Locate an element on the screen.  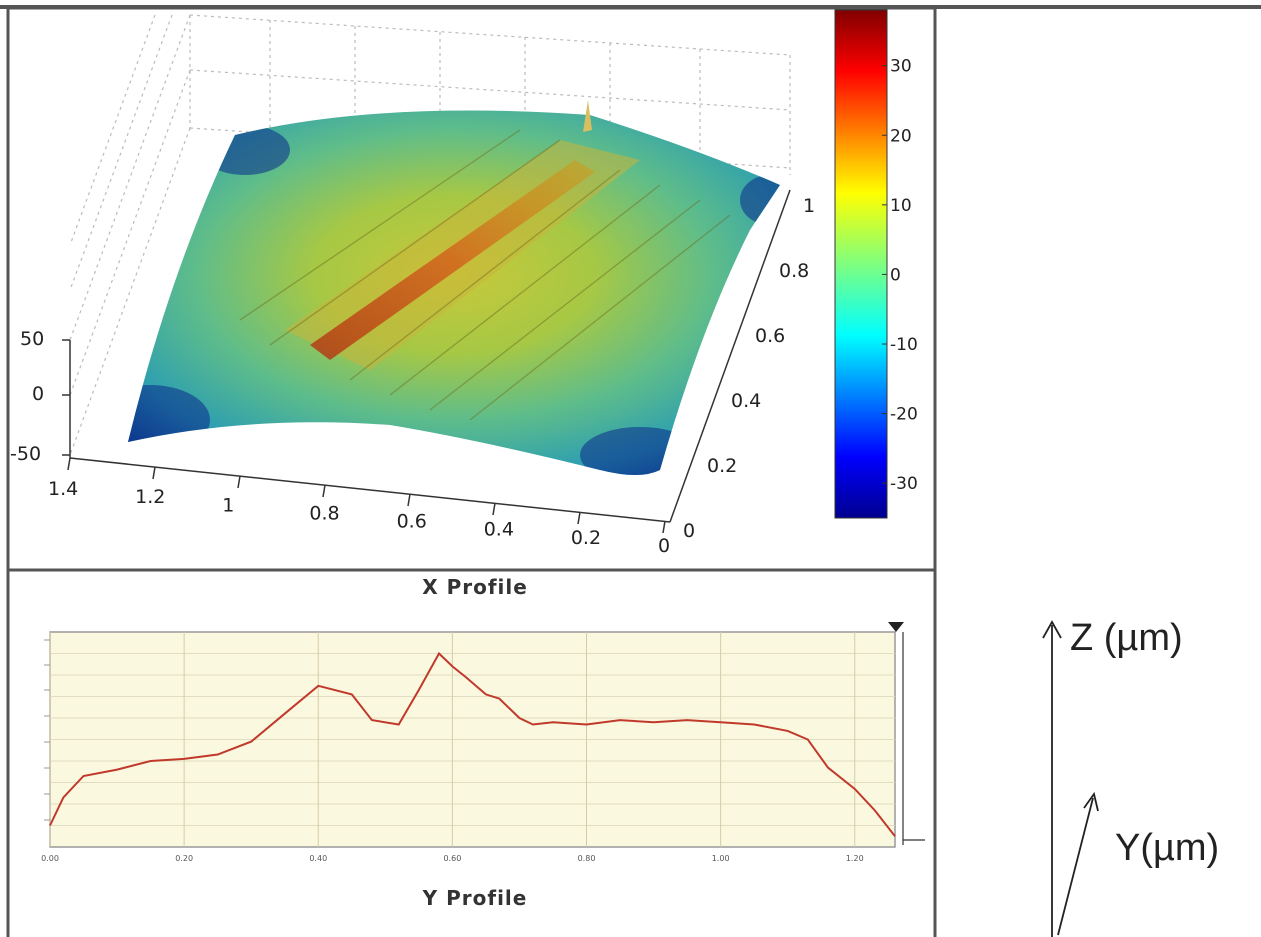
x-axis-ticks is located at coordinates (366, 495).